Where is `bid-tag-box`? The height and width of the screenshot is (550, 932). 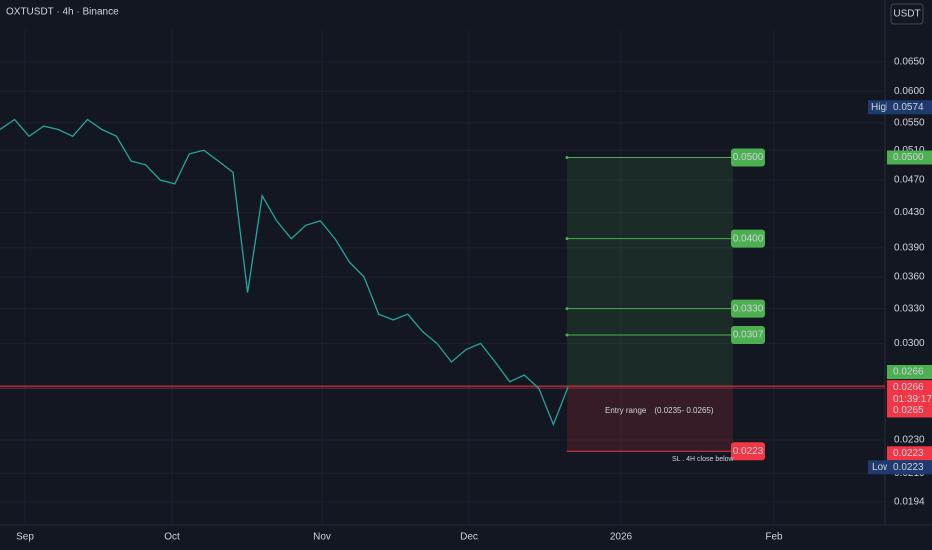
bid-tag-box is located at coordinates (909, 372).